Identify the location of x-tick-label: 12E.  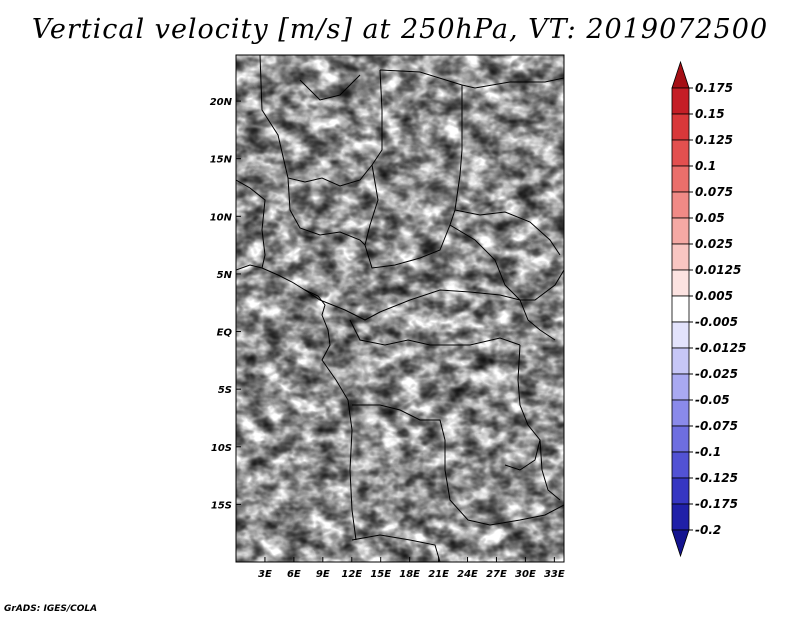
(351, 574).